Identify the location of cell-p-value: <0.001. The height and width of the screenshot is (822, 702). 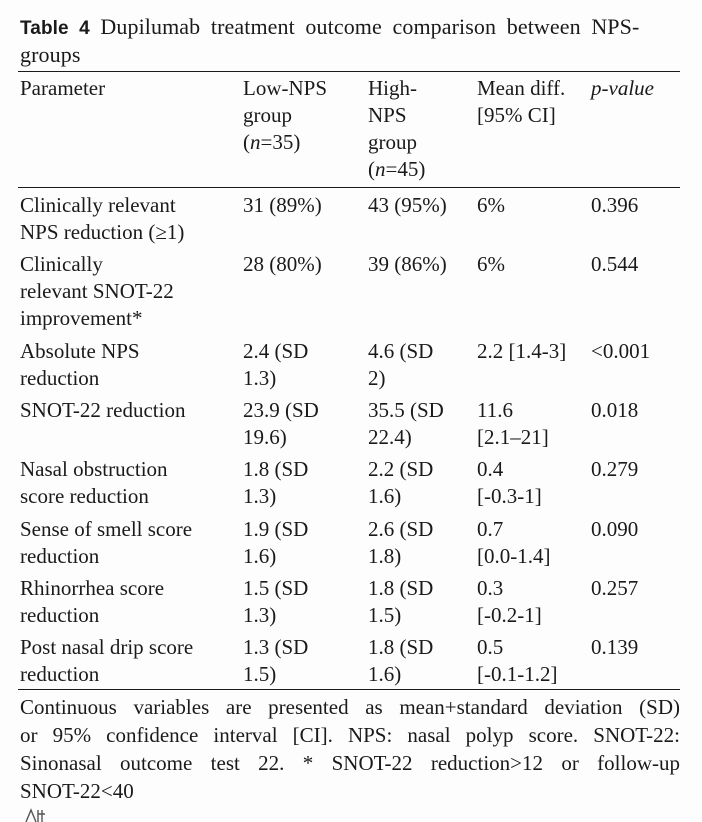
(621, 351).